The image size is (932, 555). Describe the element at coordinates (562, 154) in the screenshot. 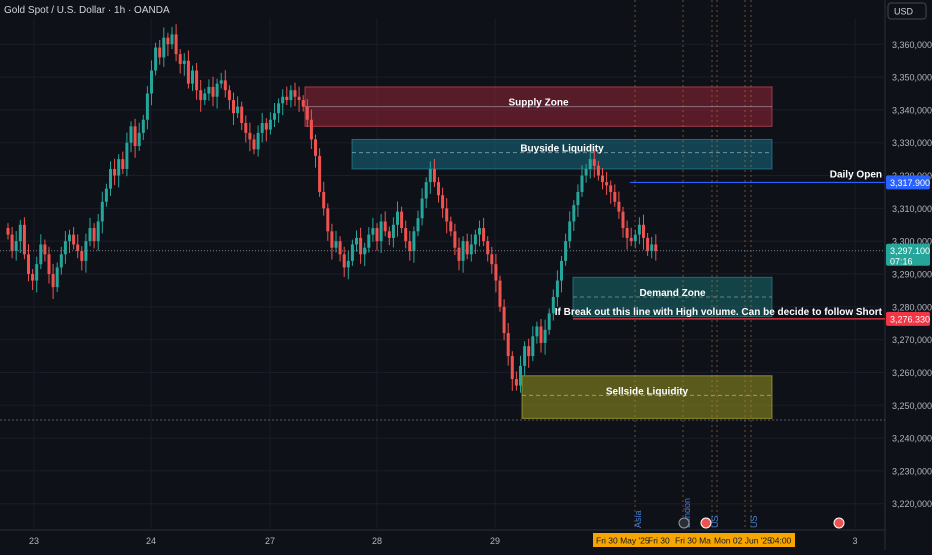

I see `zone-buyside` at that location.